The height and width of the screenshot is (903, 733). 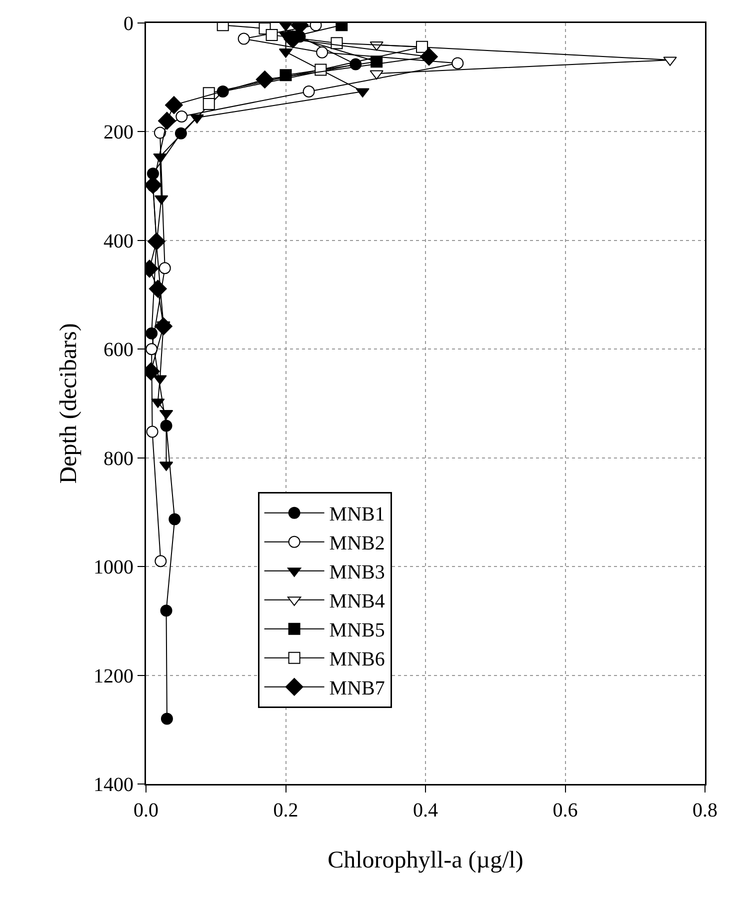 What do you see at coordinates (114, 676) in the screenshot?
I see `y-tick-label: 1200` at bounding box center [114, 676].